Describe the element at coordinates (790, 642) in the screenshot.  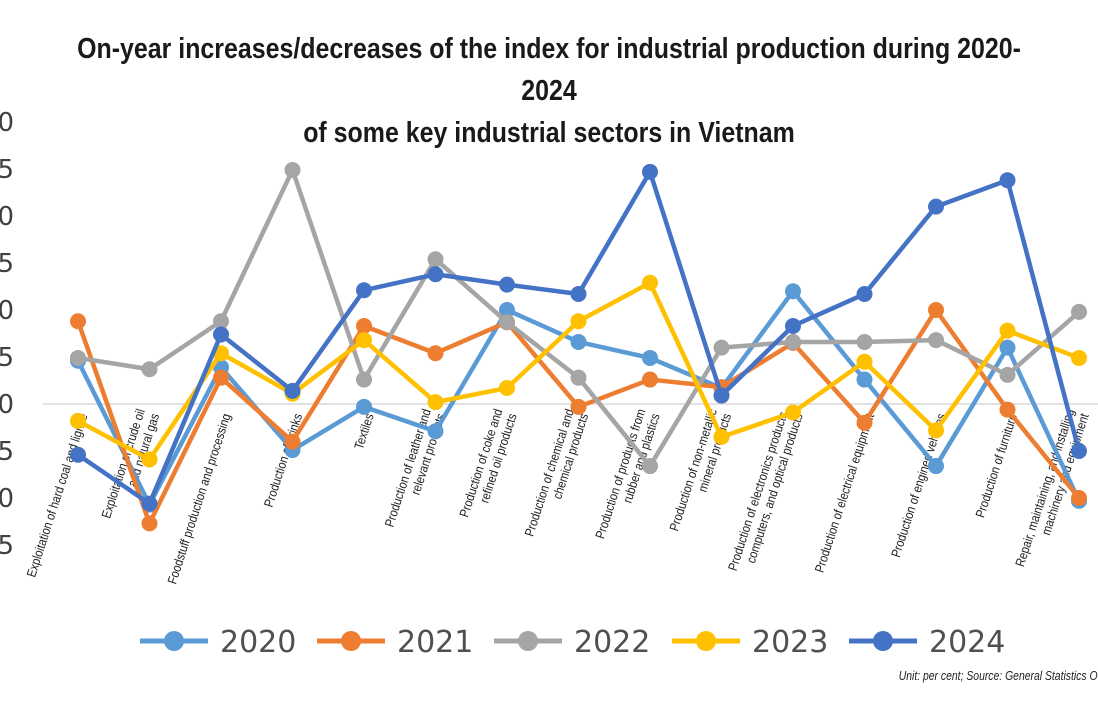
I see `legend-label: 2023` at that location.